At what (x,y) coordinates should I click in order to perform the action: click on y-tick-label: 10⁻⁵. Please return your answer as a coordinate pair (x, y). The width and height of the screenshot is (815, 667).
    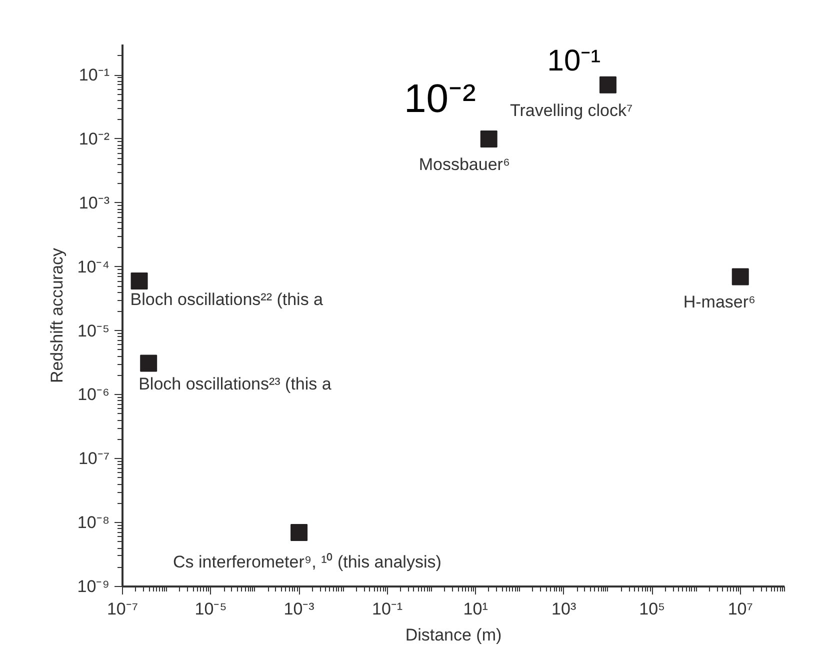
    Looking at the image, I should click on (94, 330).